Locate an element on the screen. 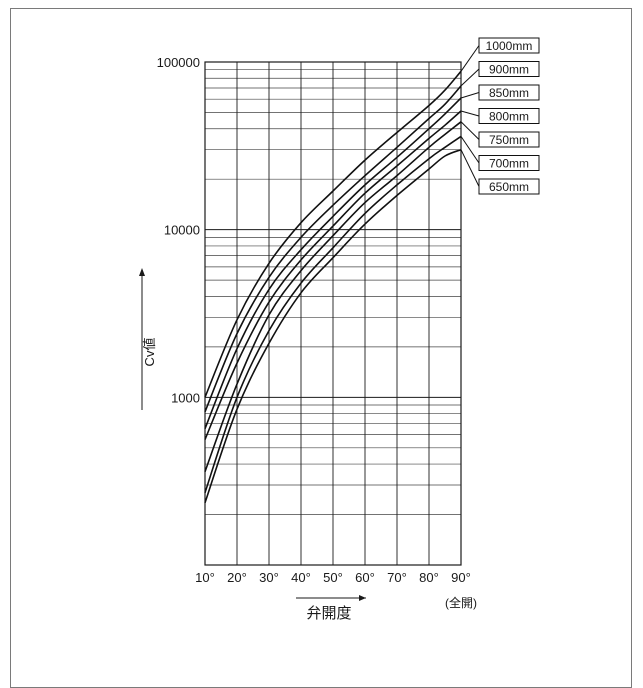 The image size is (643, 688). y-axis-label: Cv値 is located at coordinates (149, 352).